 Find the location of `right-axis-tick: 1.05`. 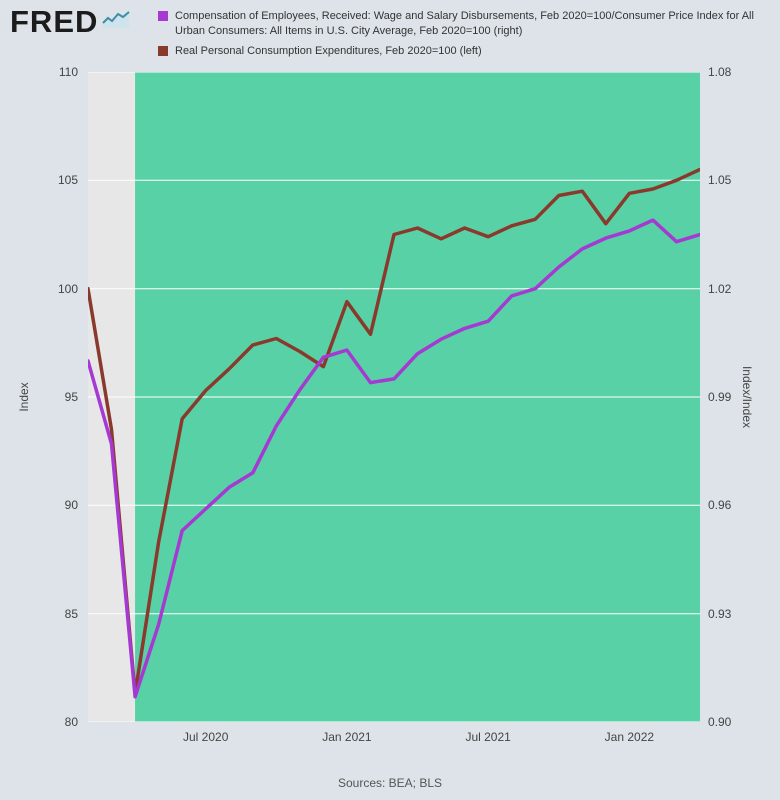

right-axis-tick: 1.05 is located at coordinates (720, 180).